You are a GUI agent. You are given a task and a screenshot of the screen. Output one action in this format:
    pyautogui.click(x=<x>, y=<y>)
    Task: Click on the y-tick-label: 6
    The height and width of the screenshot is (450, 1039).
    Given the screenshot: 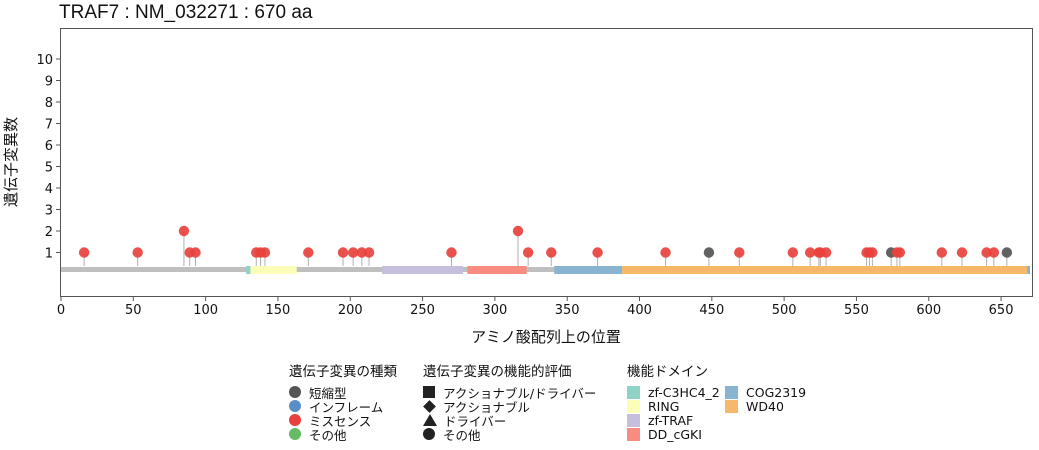 What is the action you would take?
    pyautogui.click(x=49, y=146)
    